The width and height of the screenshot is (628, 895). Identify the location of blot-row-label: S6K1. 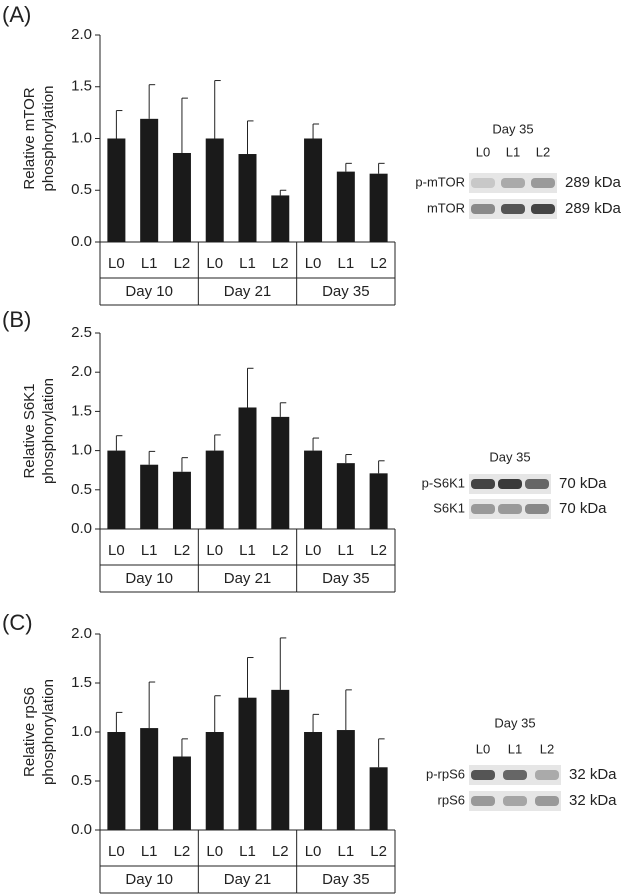
(449, 507).